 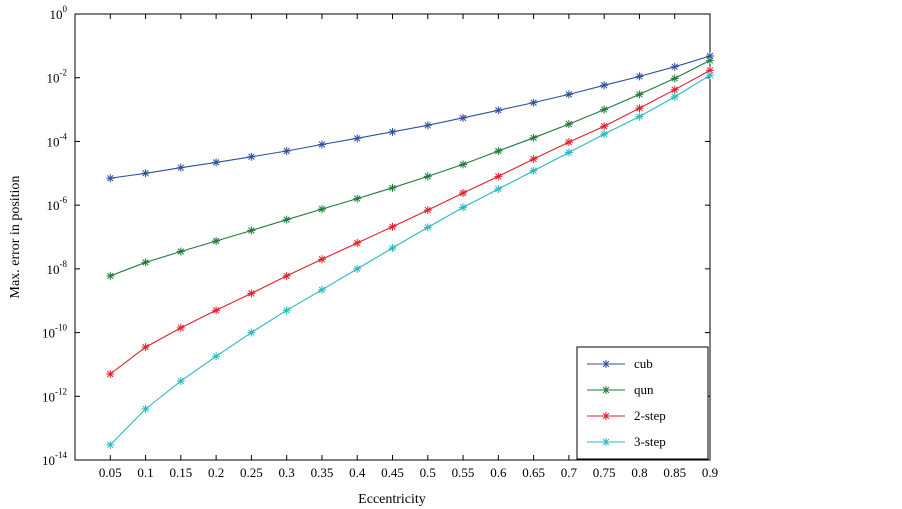 What do you see at coordinates (61, 455) in the screenshot?
I see `y-tick-exponent: -14` at bounding box center [61, 455].